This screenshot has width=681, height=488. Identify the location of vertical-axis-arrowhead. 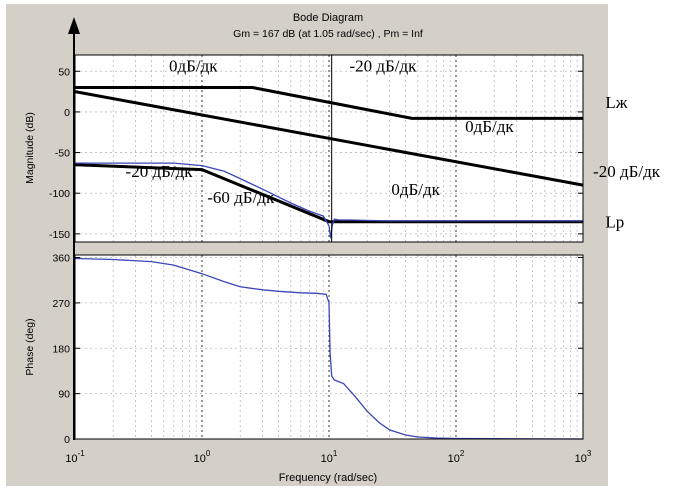
(74, 25).